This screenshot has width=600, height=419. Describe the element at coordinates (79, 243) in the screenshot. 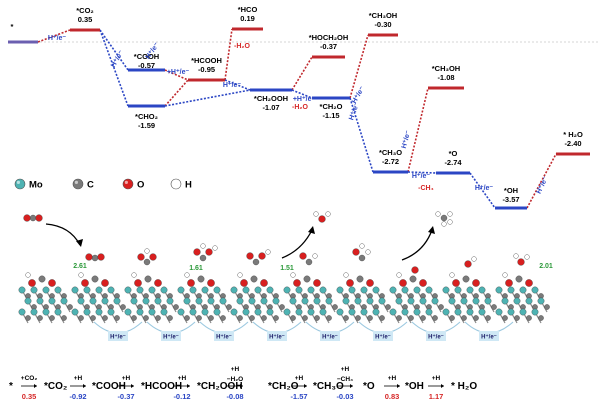

I see `adsorption-arrowhead` at that location.